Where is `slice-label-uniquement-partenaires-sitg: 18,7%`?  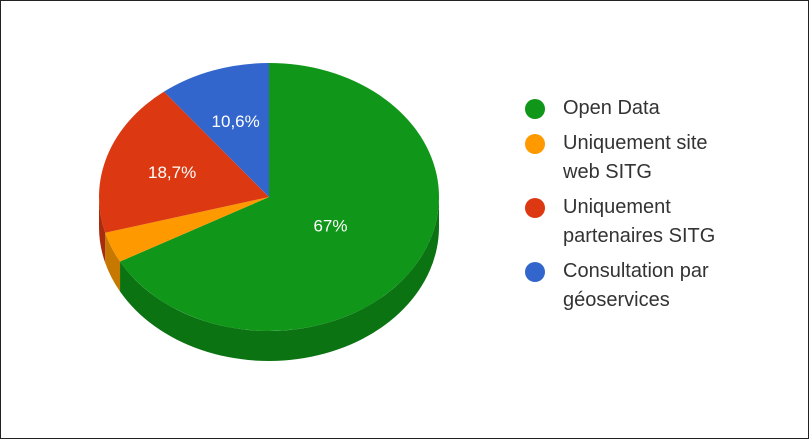
slice-label-uniquement-partenaires-sitg: 18,7% is located at coordinates (172, 172).